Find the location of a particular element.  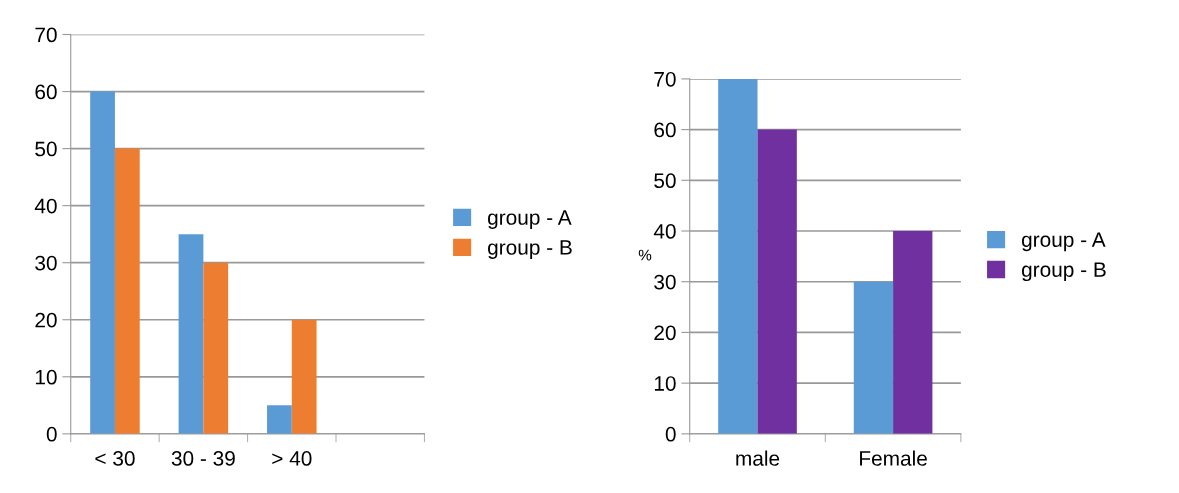

x-tick-label: male is located at coordinates (758, 458).